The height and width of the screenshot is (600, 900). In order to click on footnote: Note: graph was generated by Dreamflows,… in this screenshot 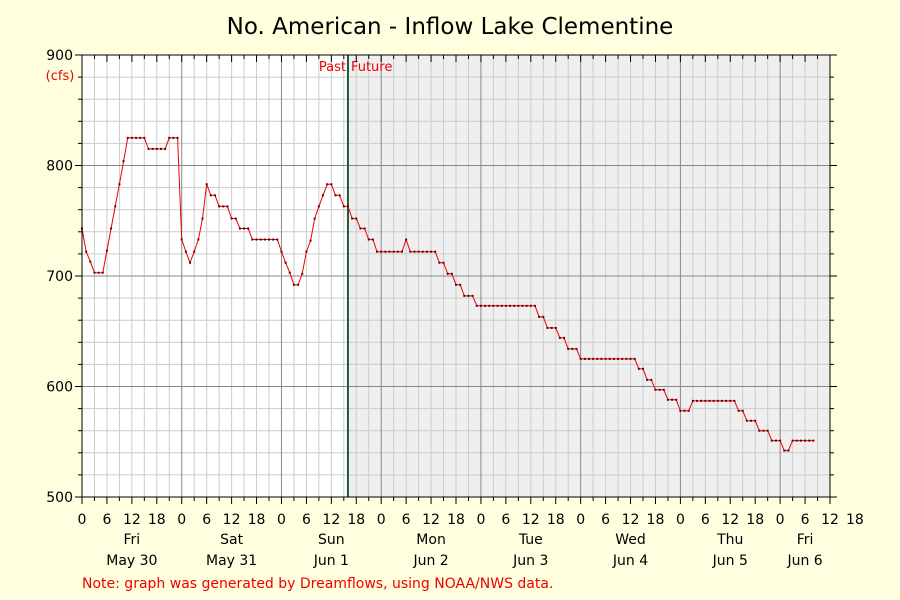, I will do `click(317, 584)`.